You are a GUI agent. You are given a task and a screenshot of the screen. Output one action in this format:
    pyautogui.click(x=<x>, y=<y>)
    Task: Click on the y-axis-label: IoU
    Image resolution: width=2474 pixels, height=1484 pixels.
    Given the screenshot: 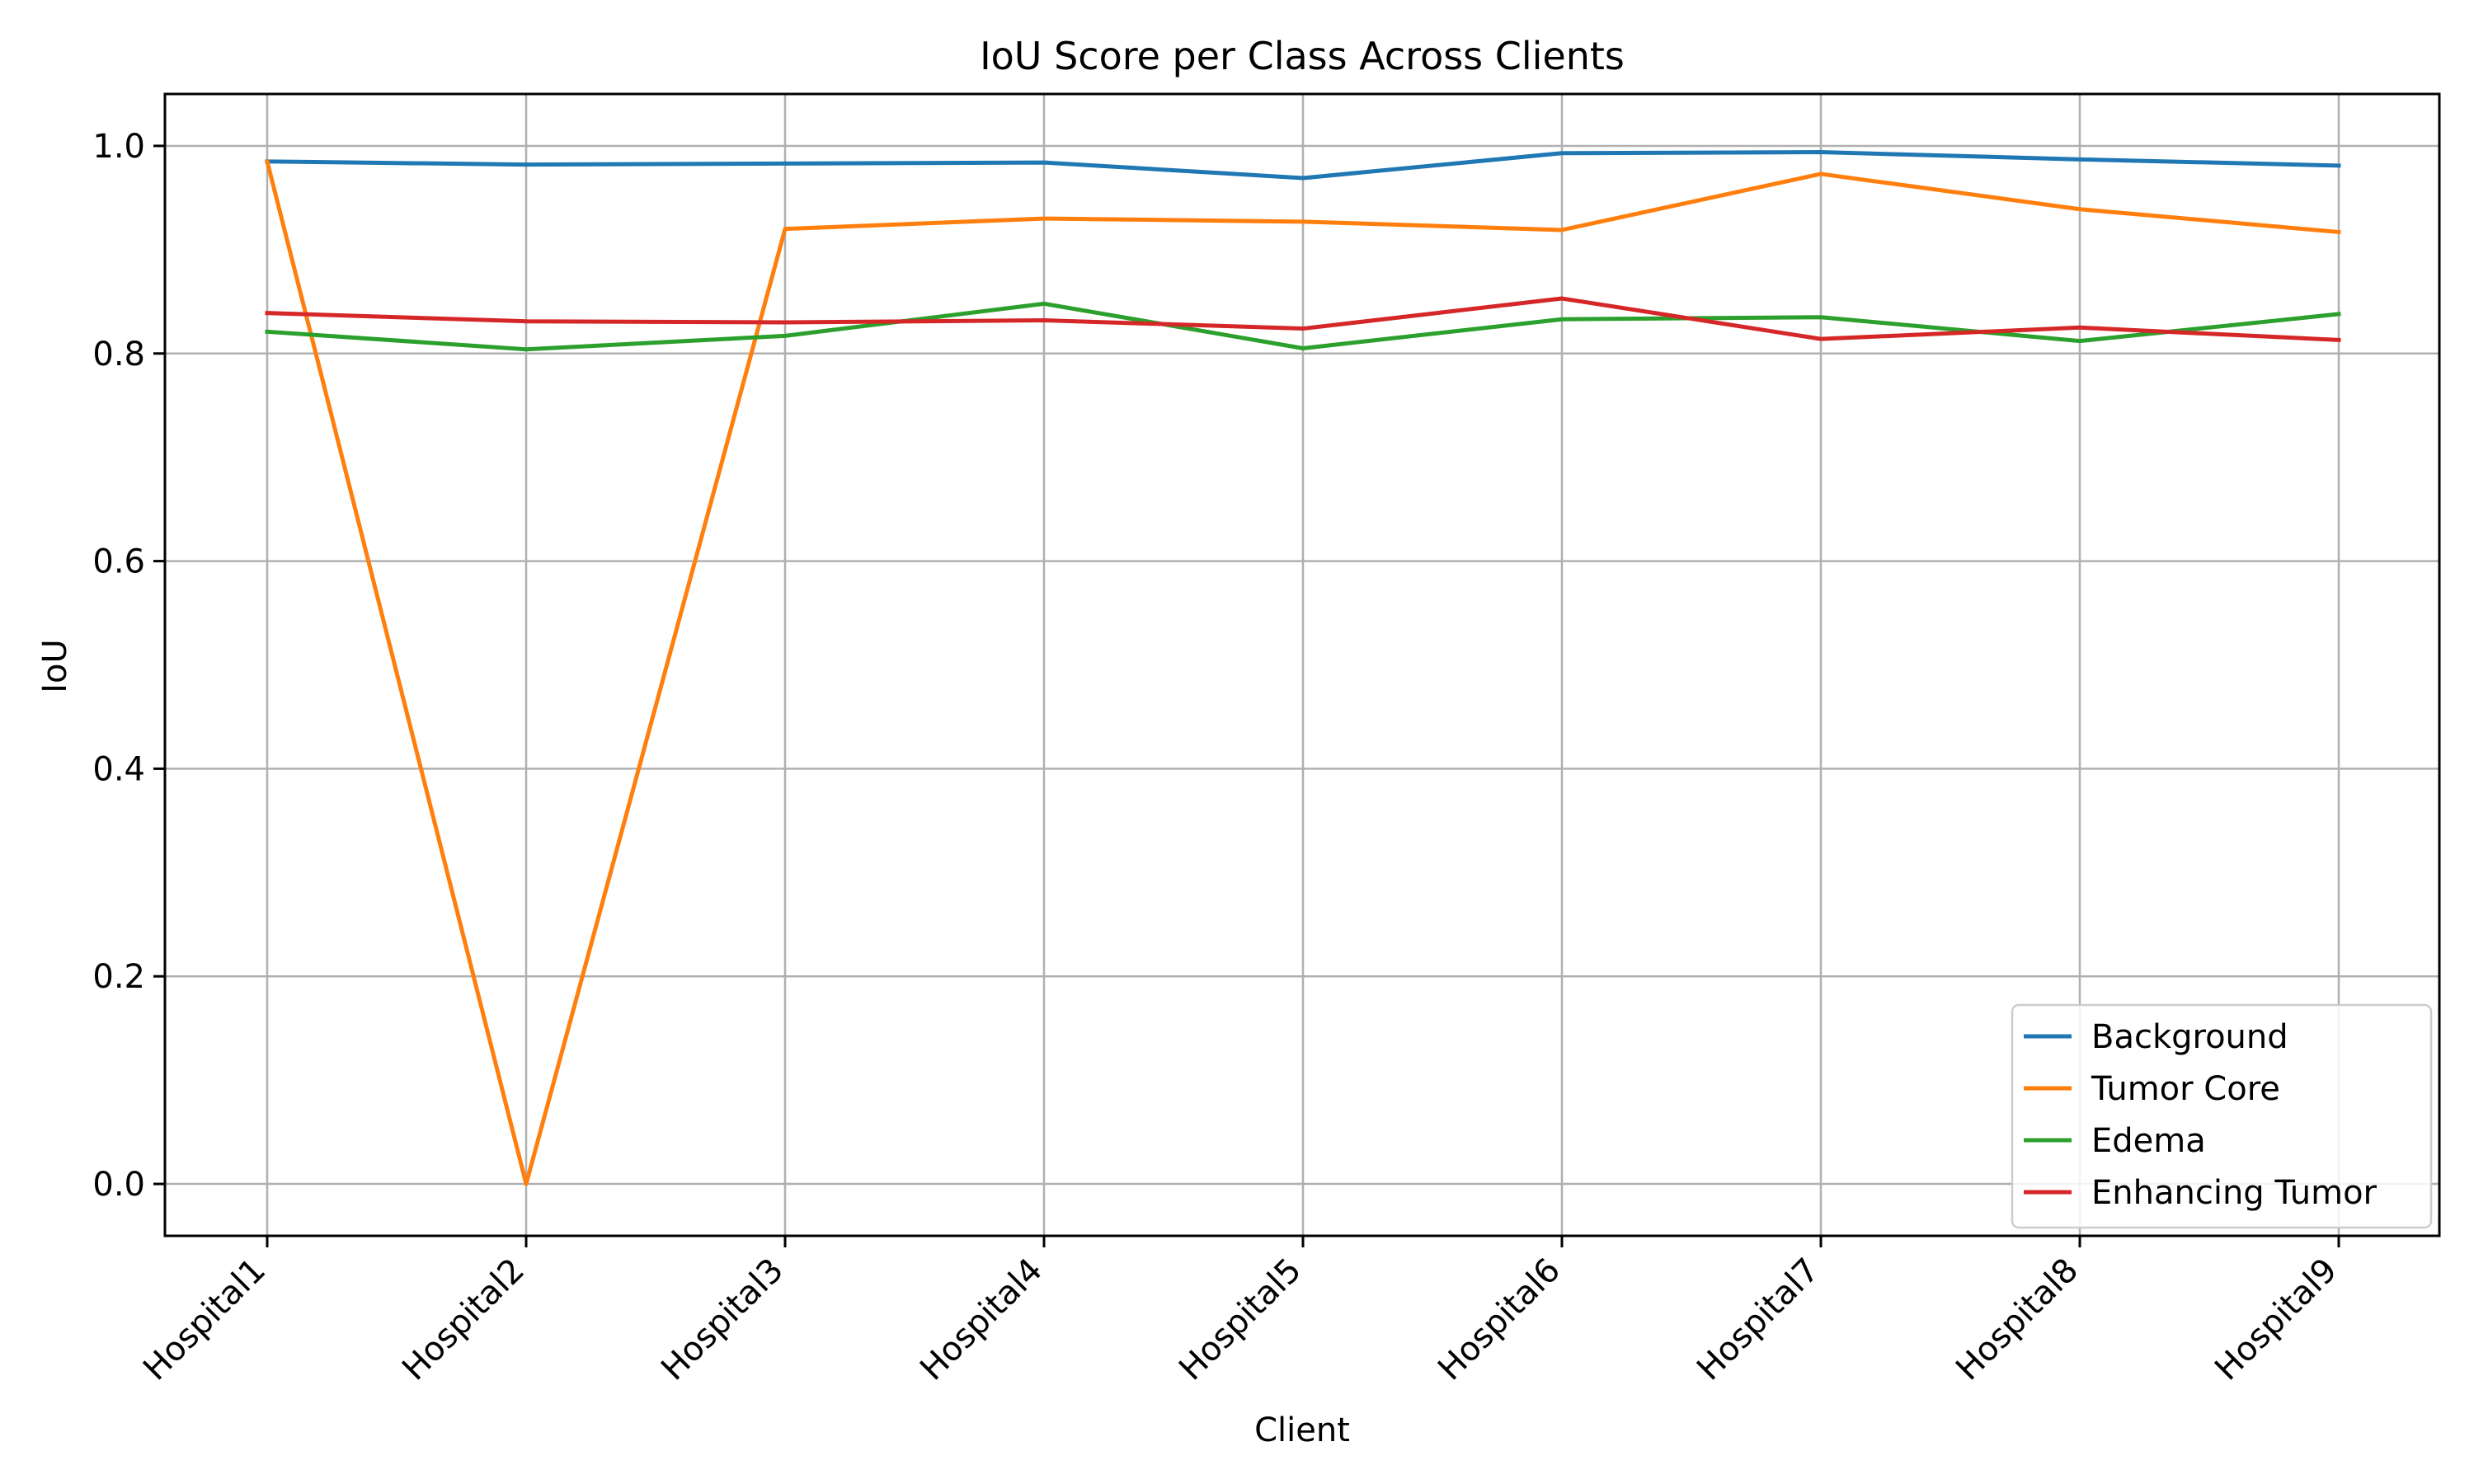 What is the action you would take?
    pyautogui.click(x=55, y=666)
    